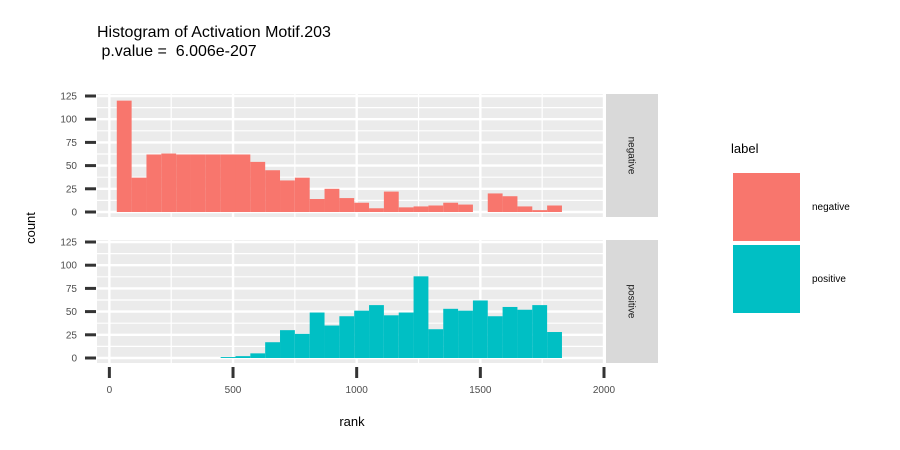 The width and height of the screenshot is (900, 450). What do you see at coordinates (352, 421) in the screenshot?
I see `x-axis-label: rank` at bounding box center [352, 421].